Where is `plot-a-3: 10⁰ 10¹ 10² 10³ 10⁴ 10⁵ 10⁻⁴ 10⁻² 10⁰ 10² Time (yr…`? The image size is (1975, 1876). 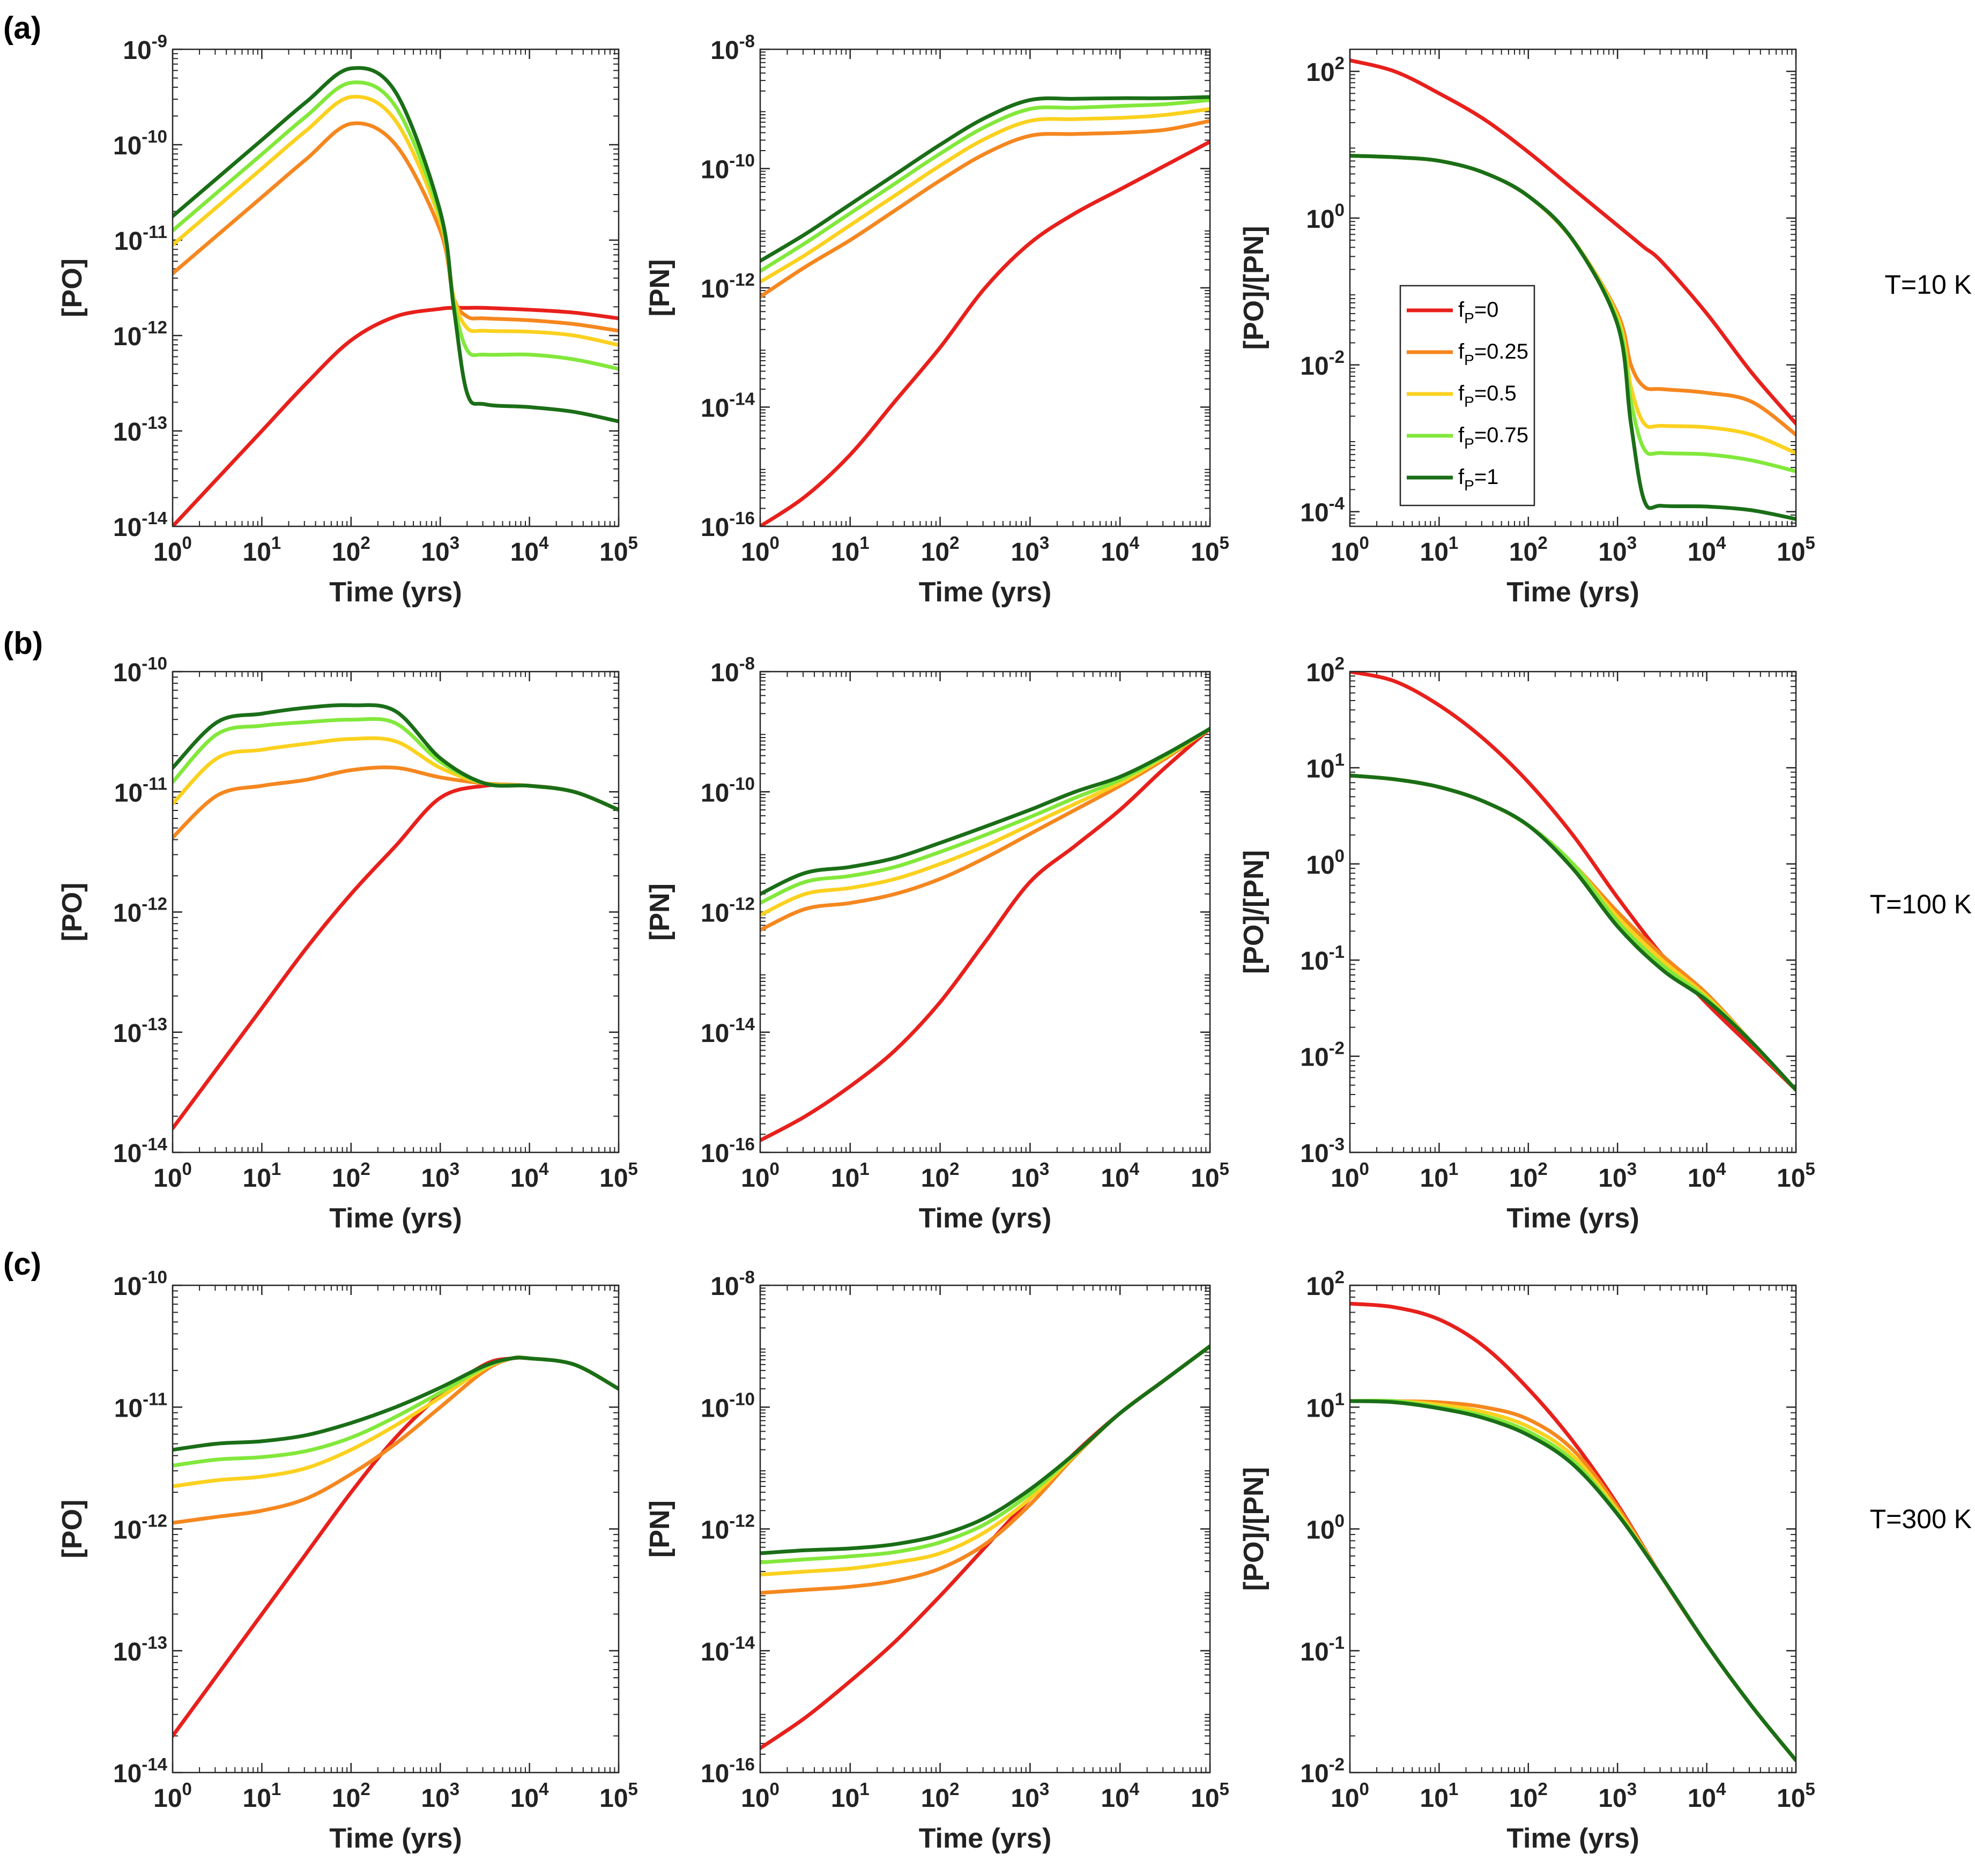
plot-a-3: 10⁰ 10¹ 10² 10³ 10⁴ 10⁵ 10⁻⁴ 10⁻² 10⁰ 10² Time (yr… is located at coordinates (1526, 328).